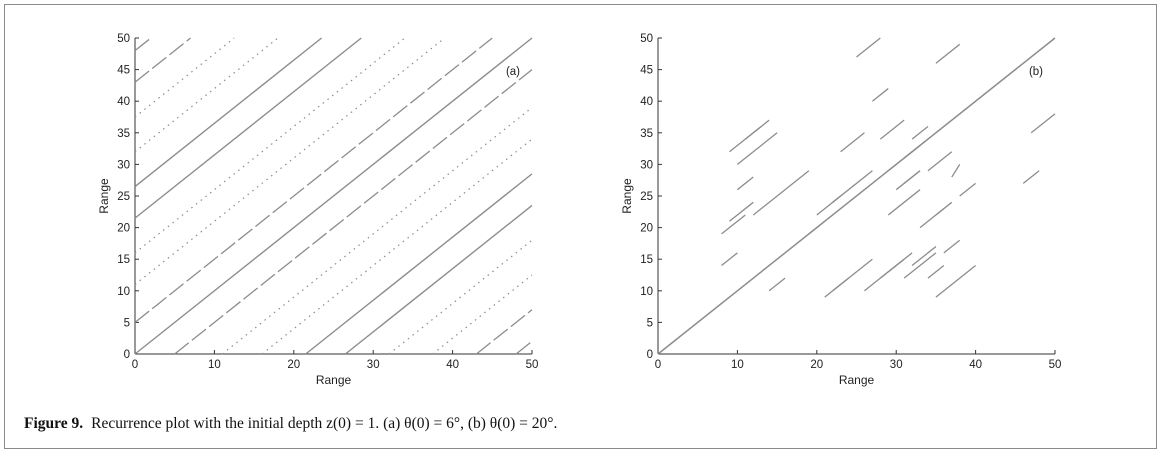 This screenshot has width=1163, height=455. I want to click on panel-annotation: (a), so click(513, 72).